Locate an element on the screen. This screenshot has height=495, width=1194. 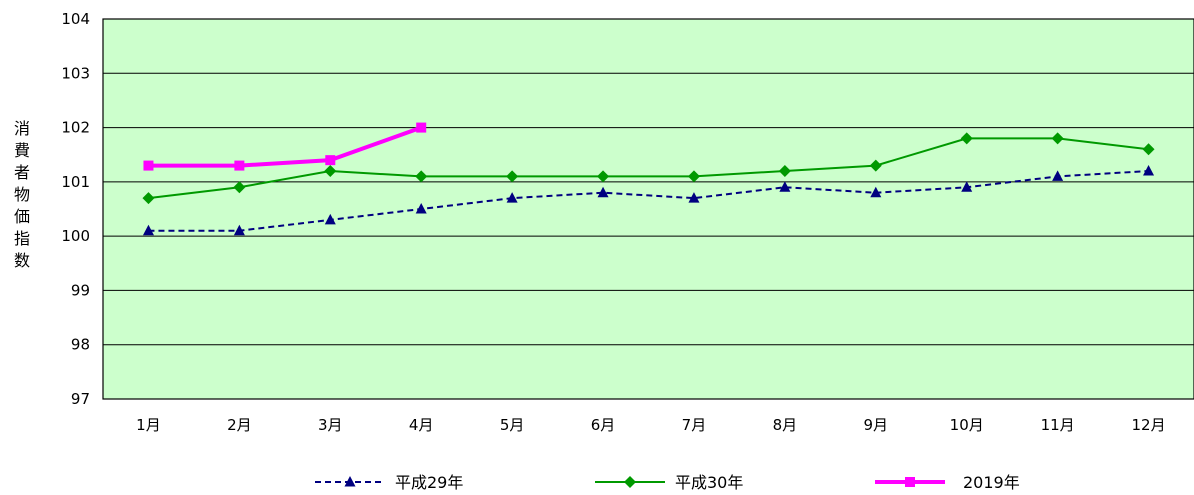
x-tick-label: 8月 is located at coordinates (785, 425).